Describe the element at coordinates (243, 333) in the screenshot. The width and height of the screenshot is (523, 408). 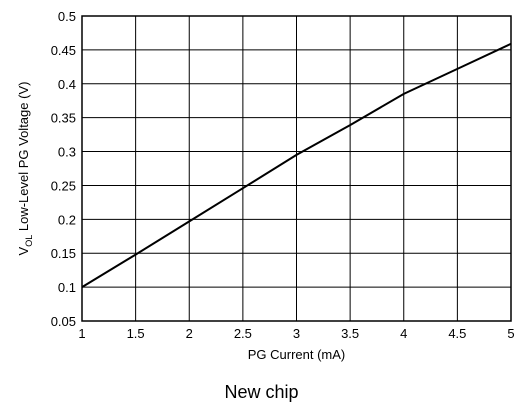
I see `x-tick-label-3: 2.5` at that location.